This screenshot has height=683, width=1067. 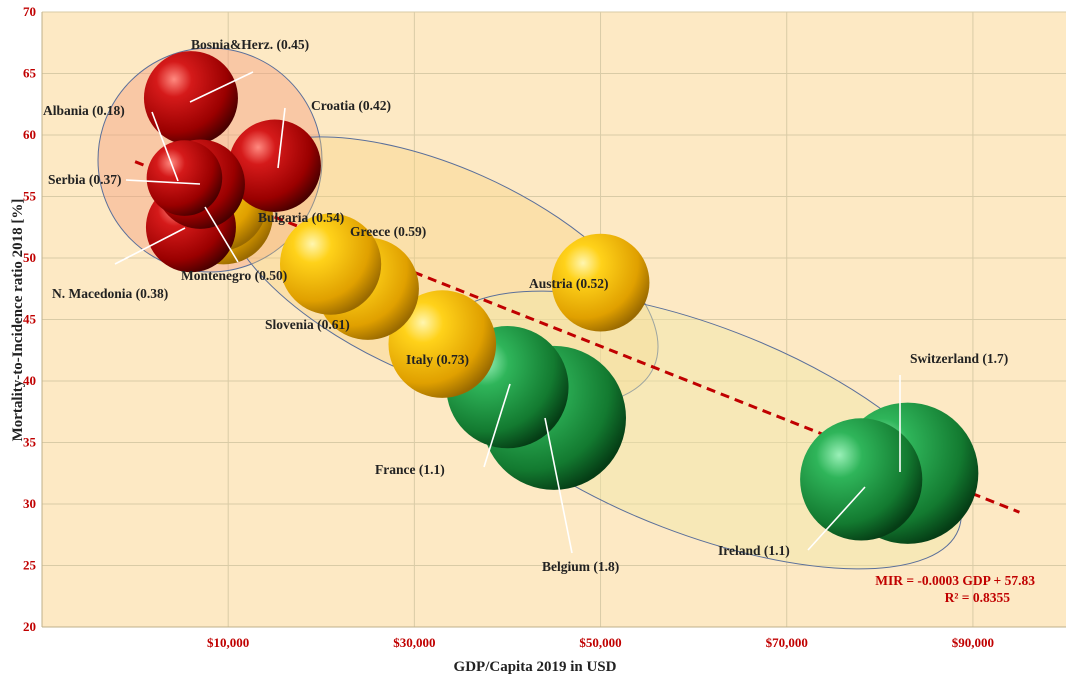 I want to click on x-tick-label: $30,000, so click(x=414, y=642).